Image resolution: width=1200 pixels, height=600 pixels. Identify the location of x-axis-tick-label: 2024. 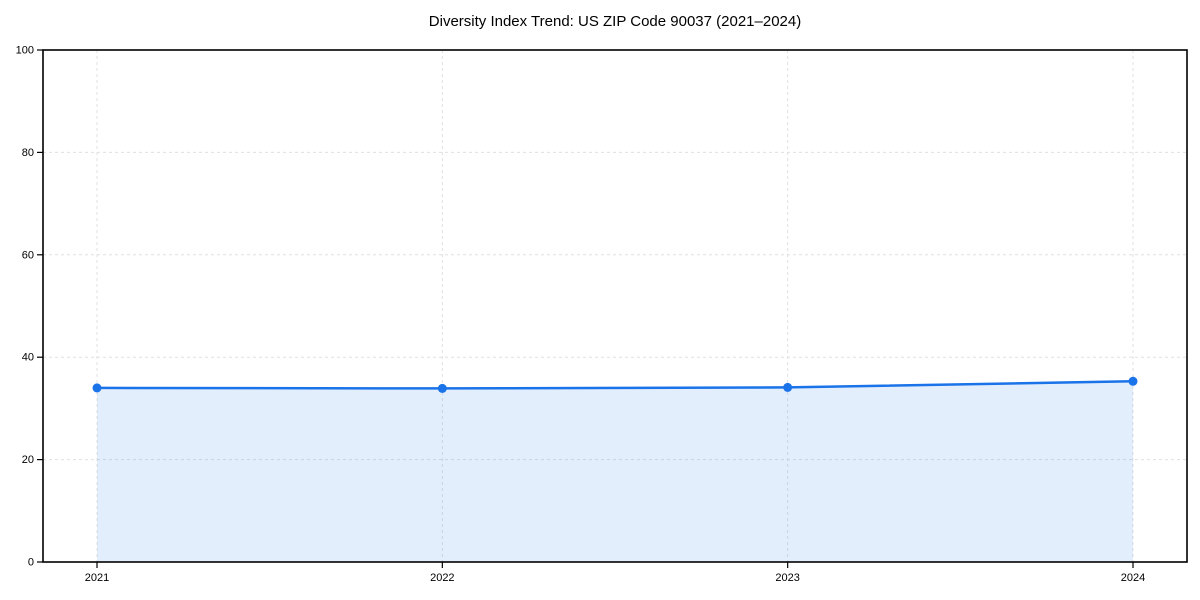
(1133, 578).